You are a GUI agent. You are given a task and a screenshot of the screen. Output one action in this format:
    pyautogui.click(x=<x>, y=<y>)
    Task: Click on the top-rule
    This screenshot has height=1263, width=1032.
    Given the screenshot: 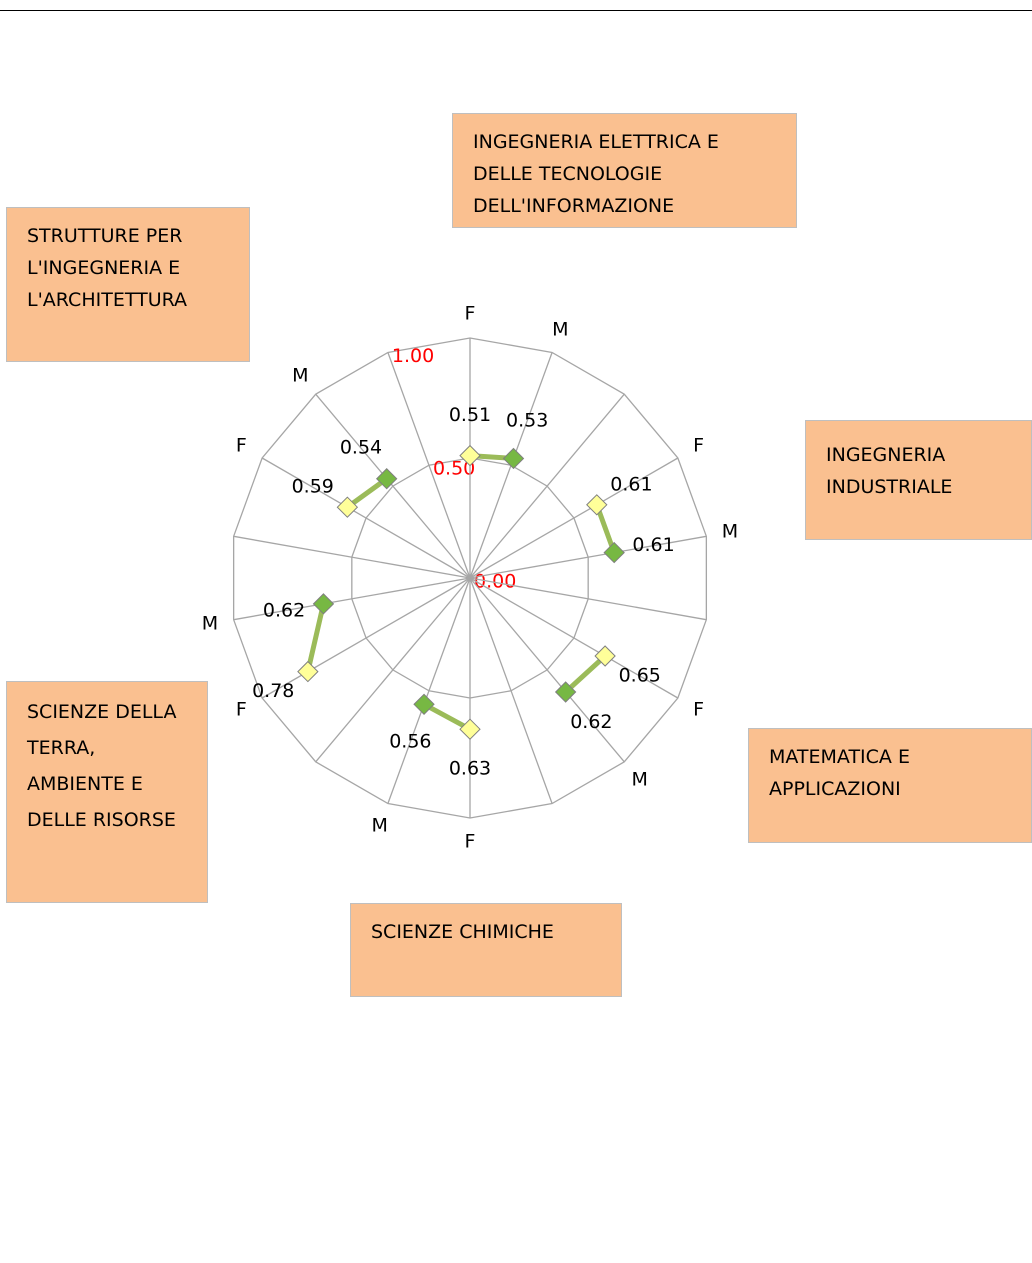 What is the action you would take?
    pyautogui.click(x=516, y=10)
    